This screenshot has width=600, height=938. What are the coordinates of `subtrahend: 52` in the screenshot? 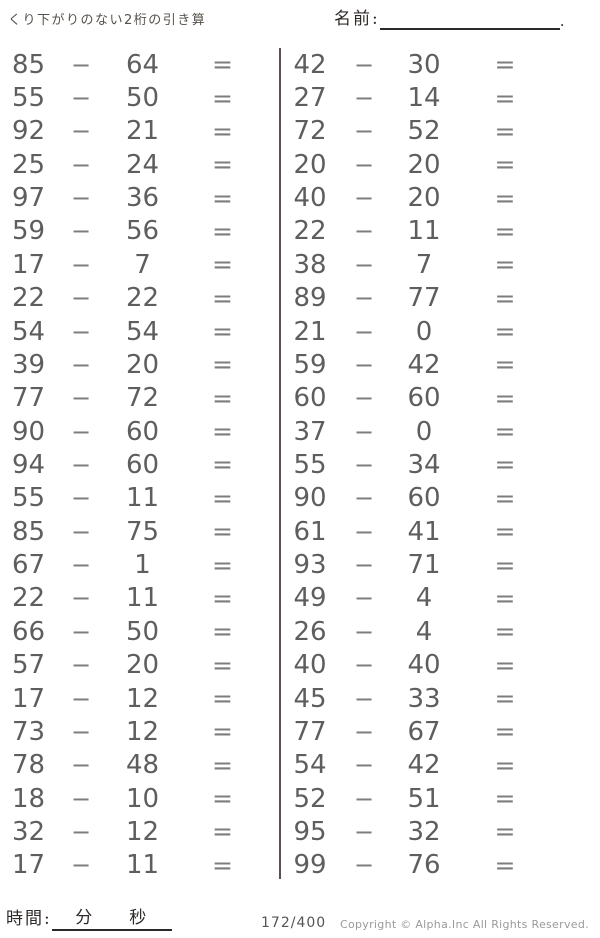 It's located at (424, 131).